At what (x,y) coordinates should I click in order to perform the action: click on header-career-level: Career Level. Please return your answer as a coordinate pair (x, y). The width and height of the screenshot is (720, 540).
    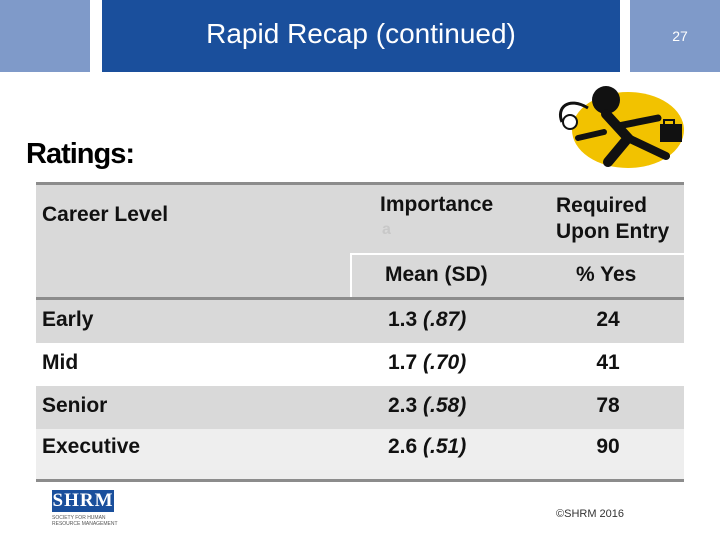
    Looking at the image, I should click on (105, 214).